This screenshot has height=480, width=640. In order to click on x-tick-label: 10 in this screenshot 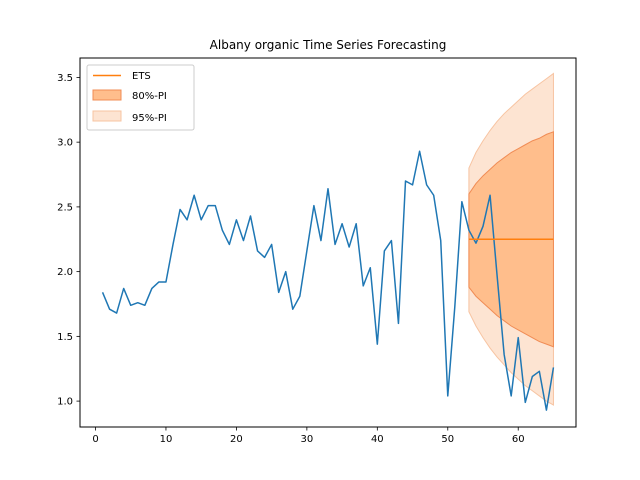, I will do `click(166, 439)`.